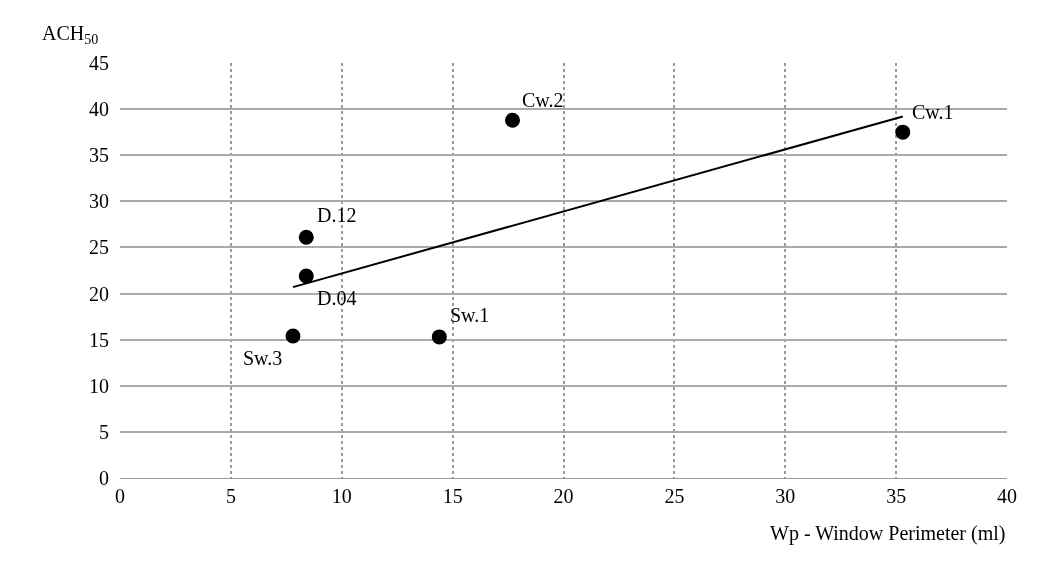  I want to click on x-tick-label: 15, so click(452, 496).